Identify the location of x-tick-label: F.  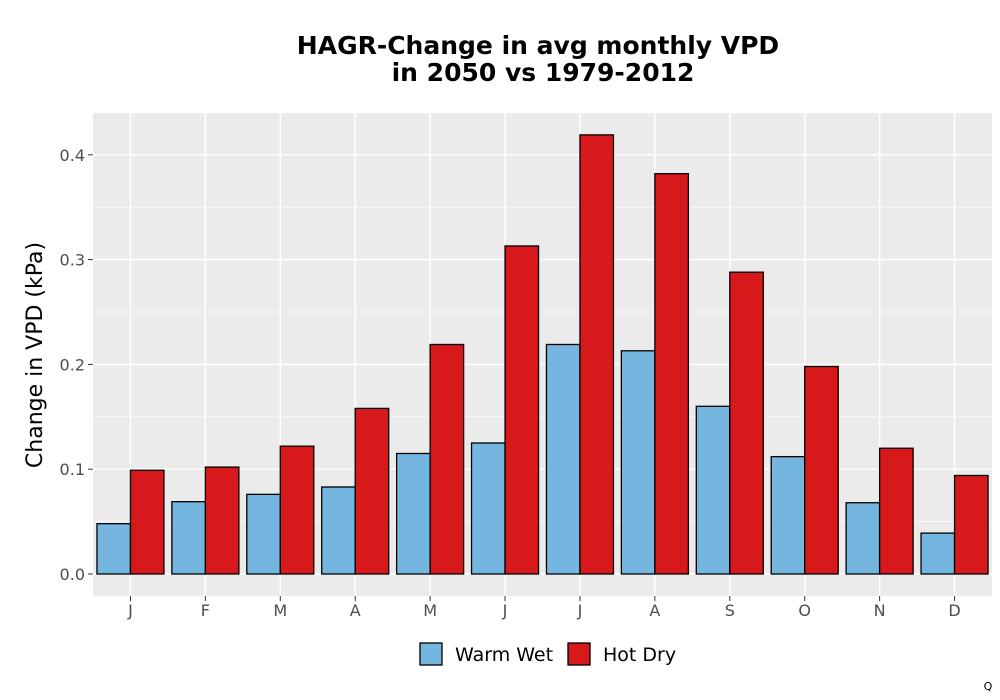
(205, 610).